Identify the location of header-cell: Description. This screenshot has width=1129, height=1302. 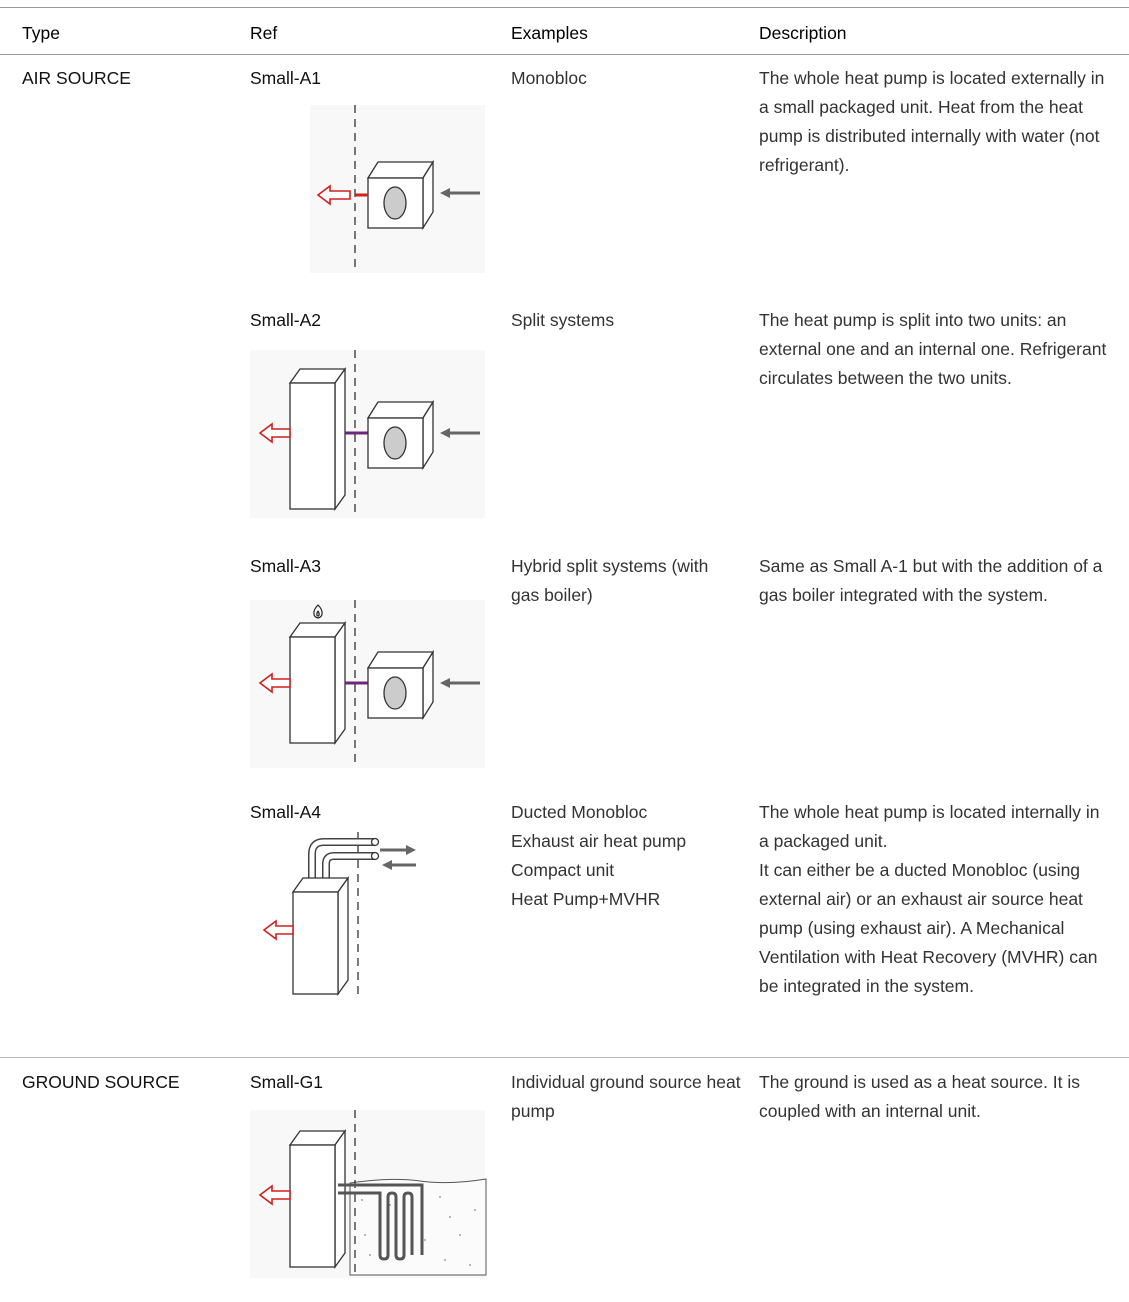
(803, 33).